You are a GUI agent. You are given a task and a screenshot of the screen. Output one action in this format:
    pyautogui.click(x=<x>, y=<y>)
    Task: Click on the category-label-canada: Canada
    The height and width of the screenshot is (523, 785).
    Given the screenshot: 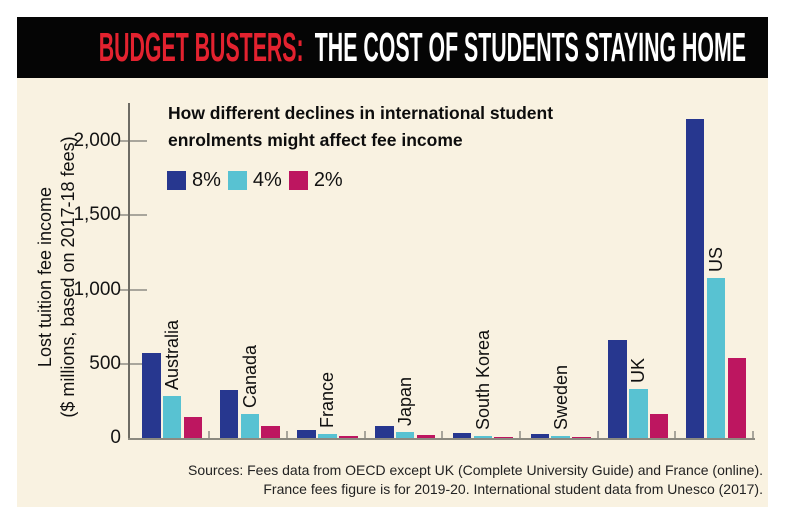 What is the action you would take?
    pyautogui.click(x=249, y=376)
    